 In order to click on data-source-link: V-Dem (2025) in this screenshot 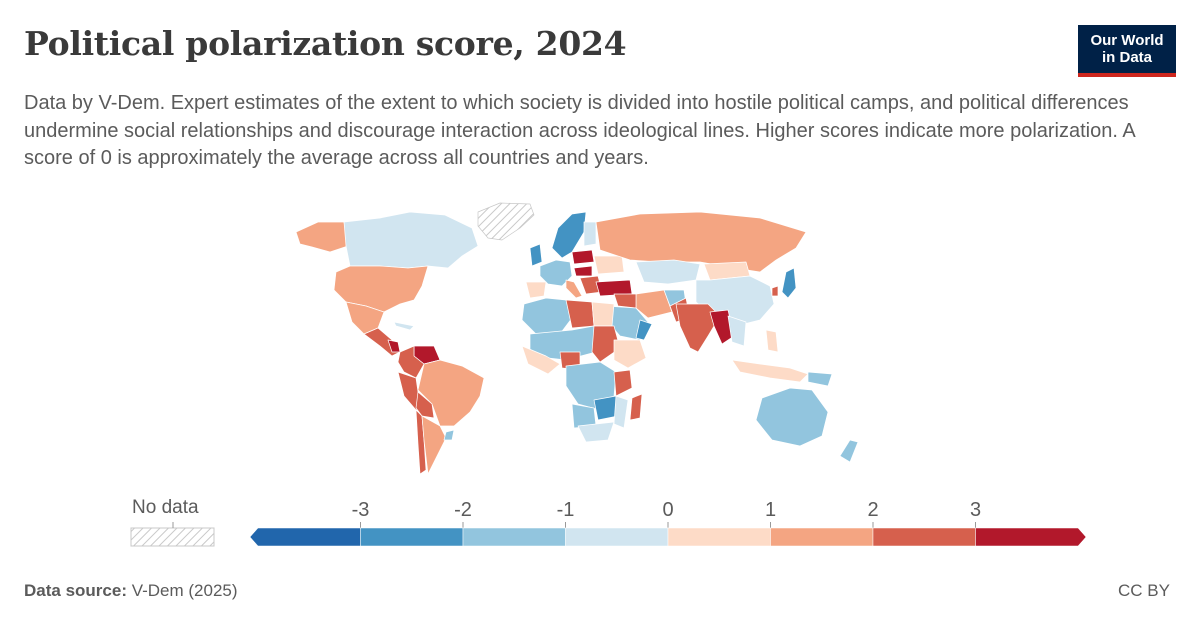, I will do `click(184, 590)`.